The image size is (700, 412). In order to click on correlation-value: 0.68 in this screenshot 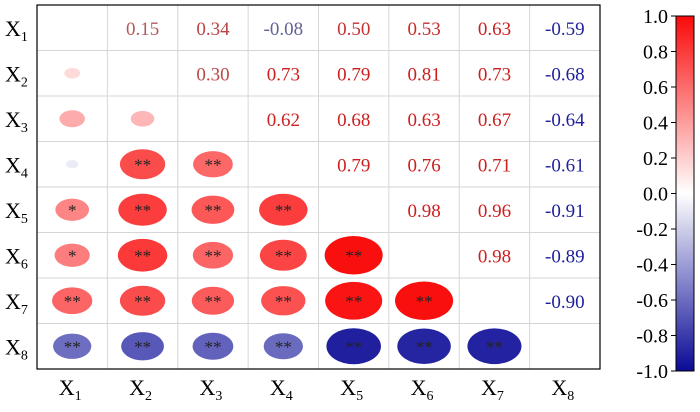, I will do `click(353, 120)`.